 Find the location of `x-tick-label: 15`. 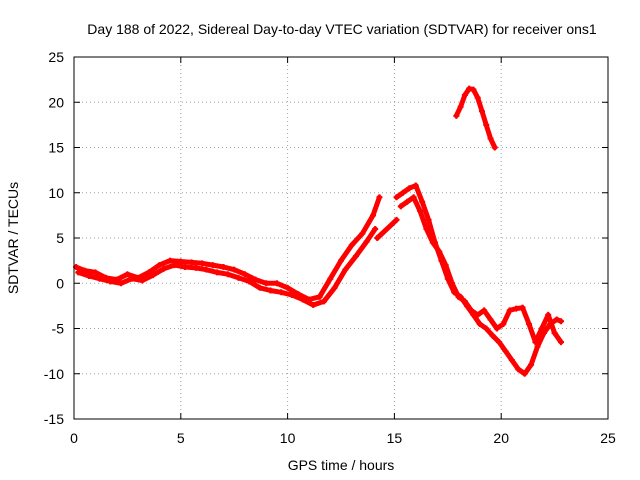

x-tick-label: 15 is located at coordinates (395, 438).